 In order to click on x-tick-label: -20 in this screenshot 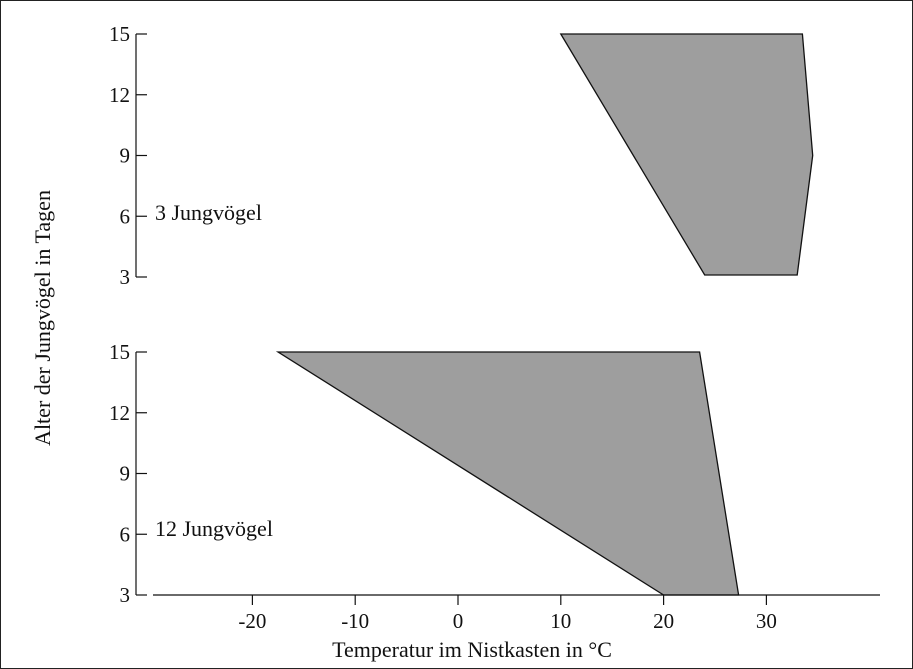, I will do `click(252, 621)`.